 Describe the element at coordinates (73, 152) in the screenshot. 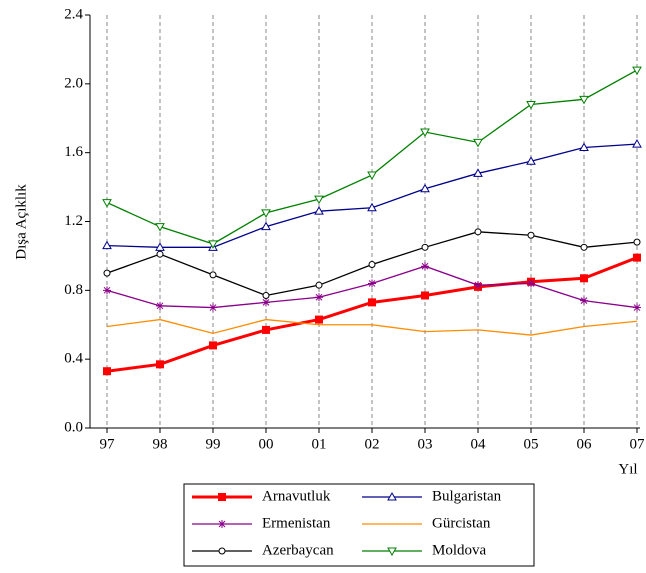

I see `y-tick-label: 1.6` at that location.